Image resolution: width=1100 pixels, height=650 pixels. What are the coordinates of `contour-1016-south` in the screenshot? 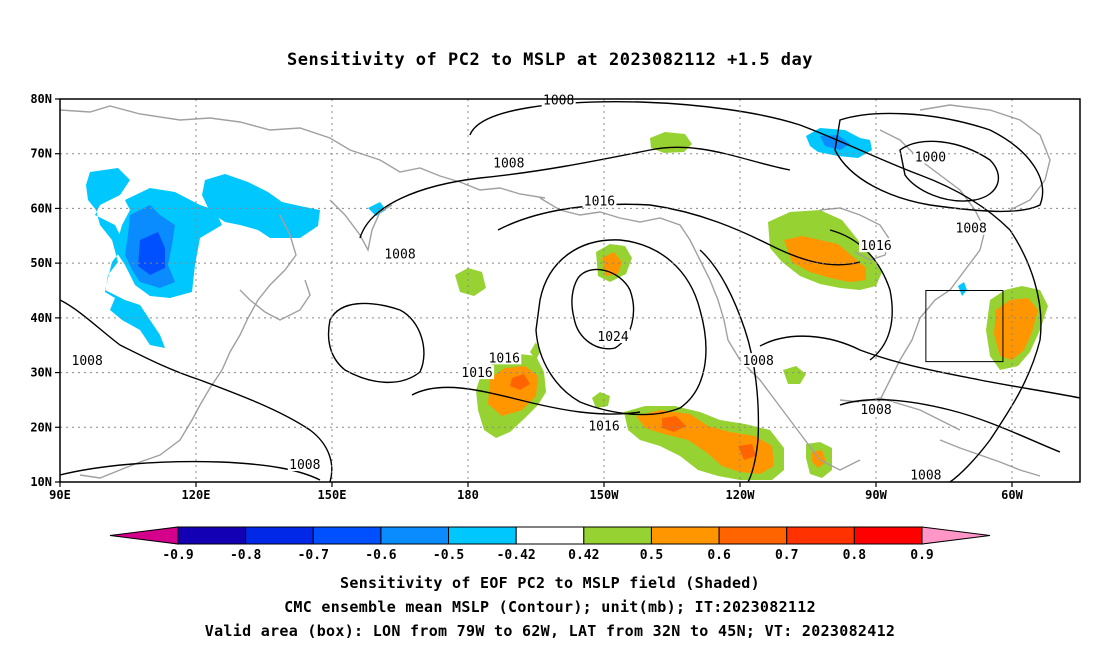 It's located at (526, 400).